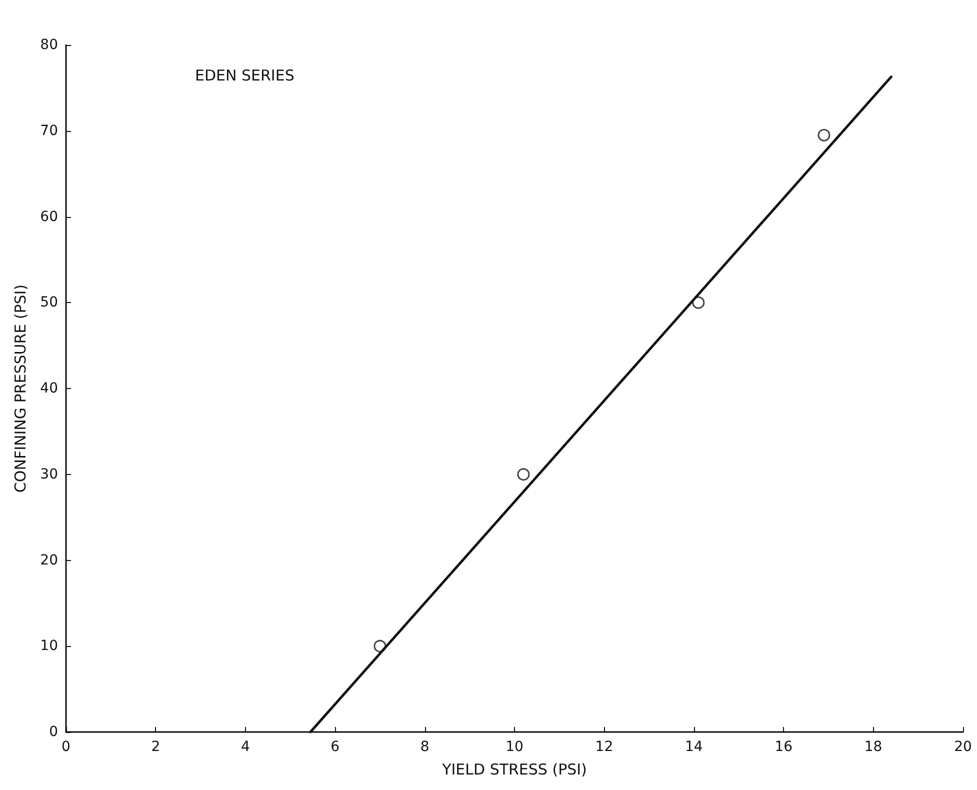  I want to click on y-tick-label: 0, so click(53, 732).